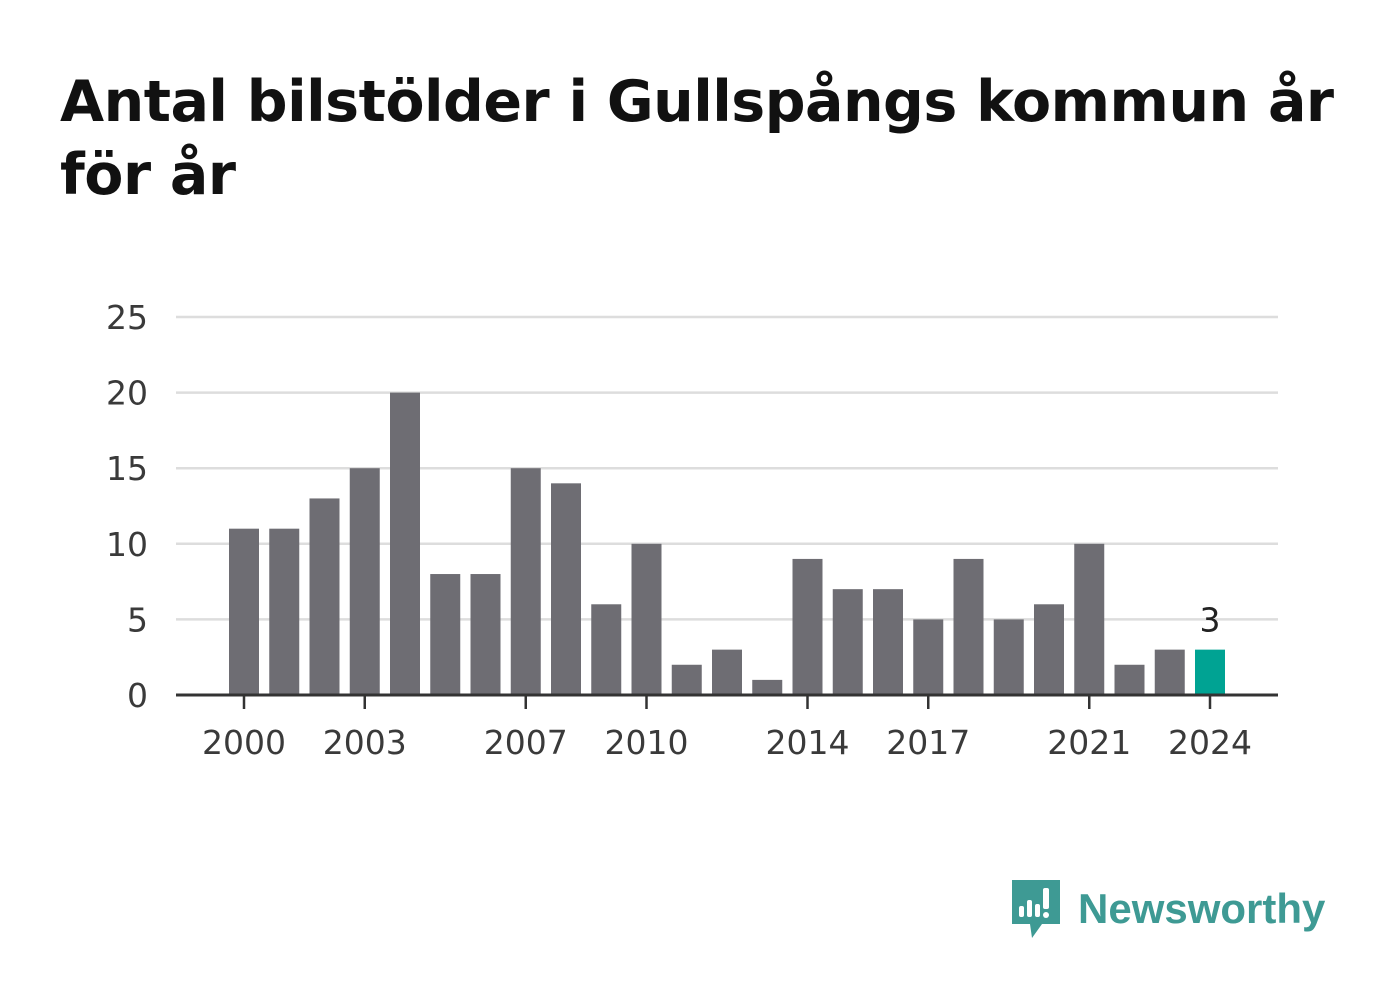  I want to click on bar-2008, so click(566, 589).